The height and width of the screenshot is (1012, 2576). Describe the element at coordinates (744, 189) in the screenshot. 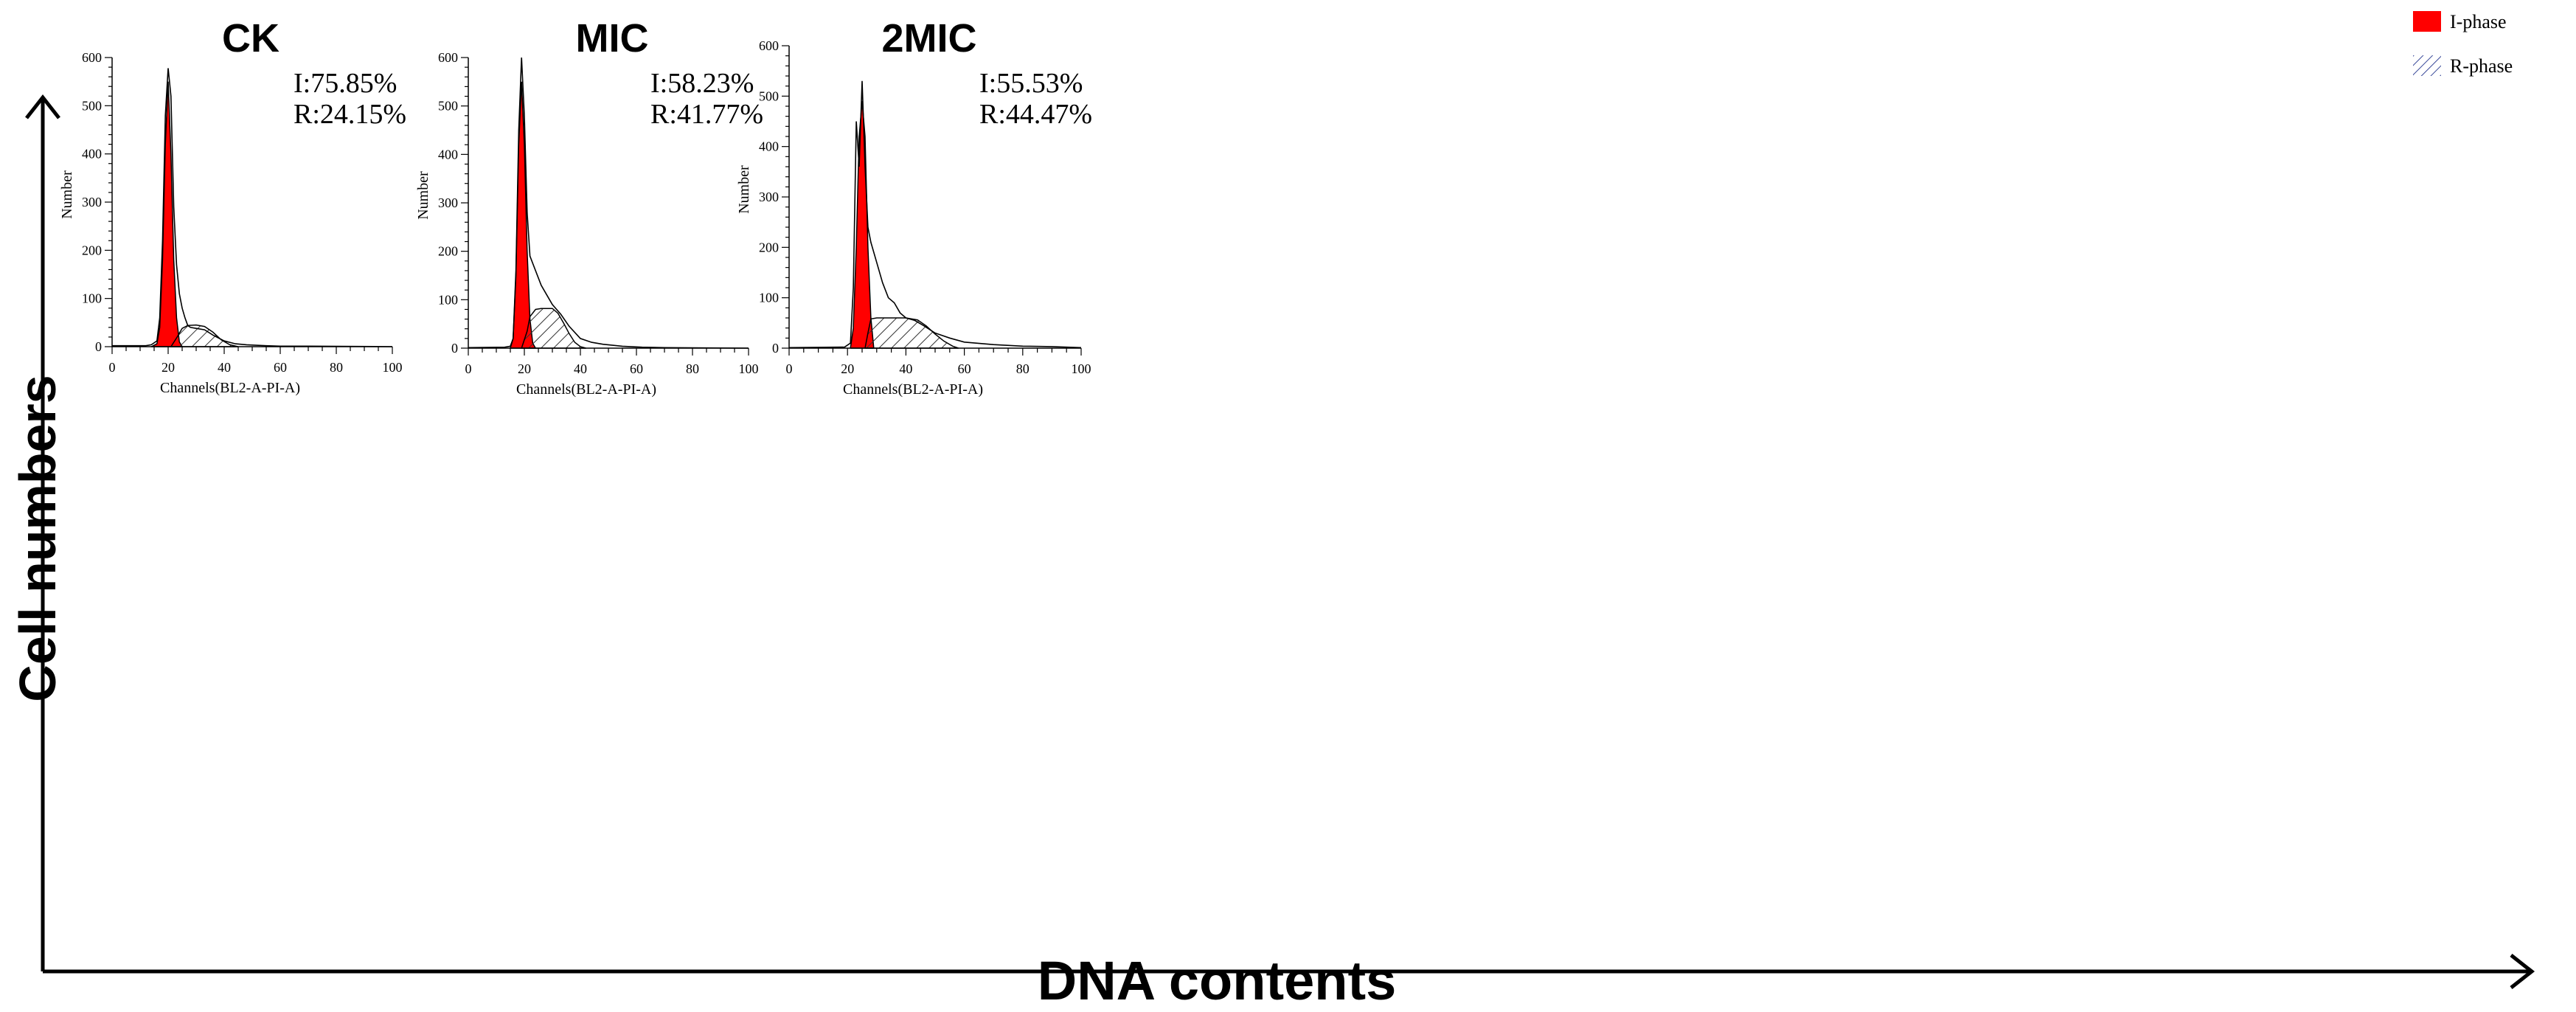

I see `2mic-y-label: Number` at that location.